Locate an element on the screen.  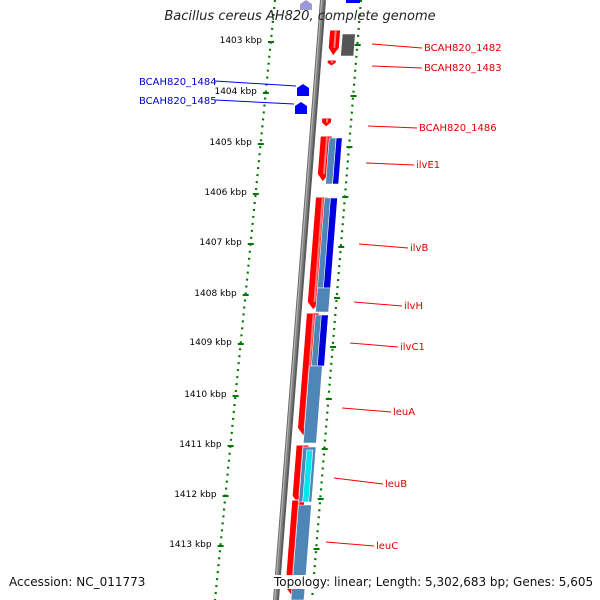
gene-label-ilve1: ilvE1 is located at coordinates (428, 165).